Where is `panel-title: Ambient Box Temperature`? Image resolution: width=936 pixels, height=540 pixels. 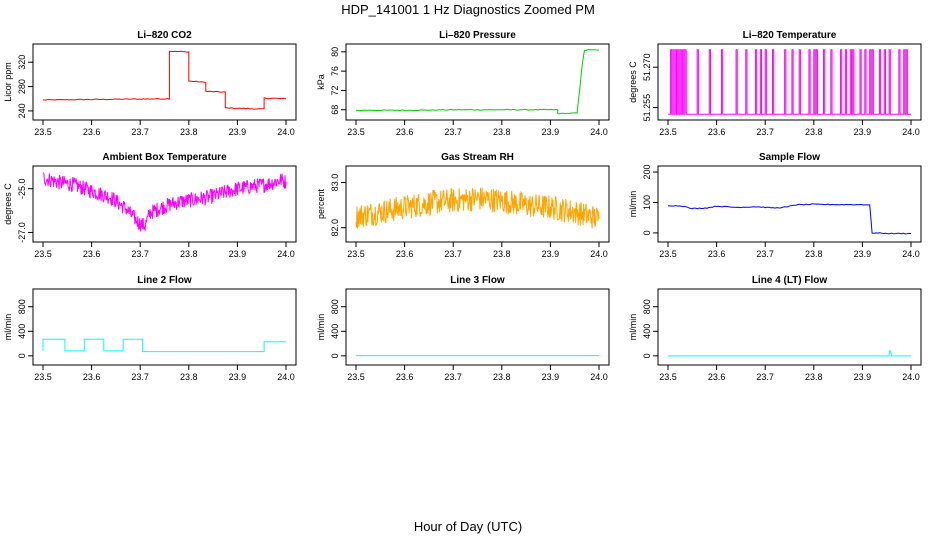 panel-title: Ambient Box Temperature is located at coordinates (164, 157).